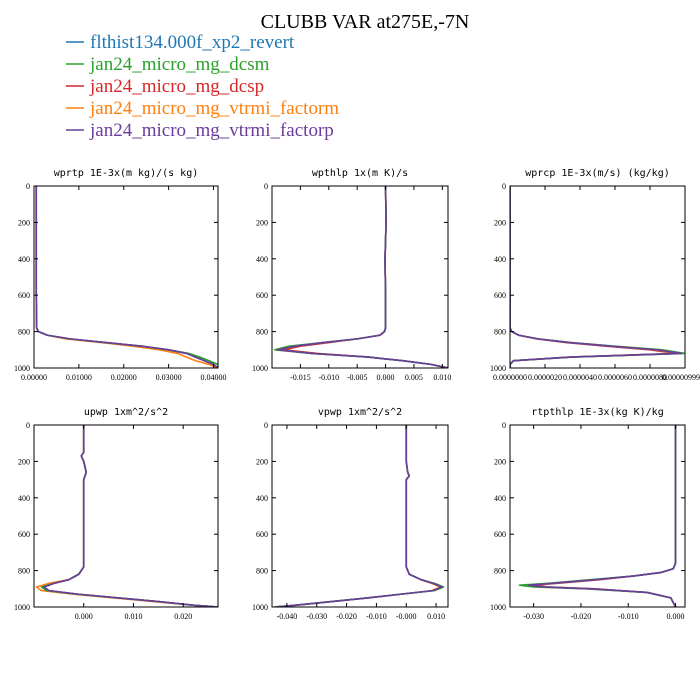 The image size is (700, 700). I want to click on legend-label: jan24_micro_mg_vtrmi_factorp, so click(211, 130).